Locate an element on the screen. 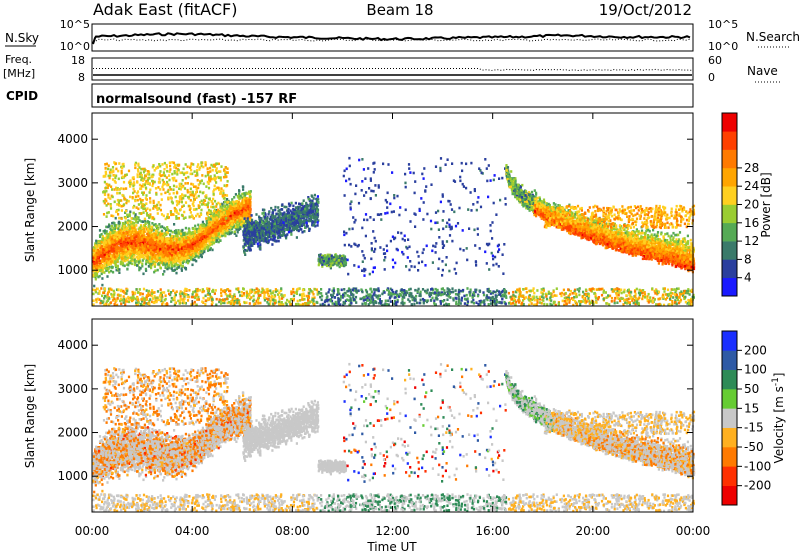 The image size is (800, 554). nsky-frame is located at coordinates (392, 37).